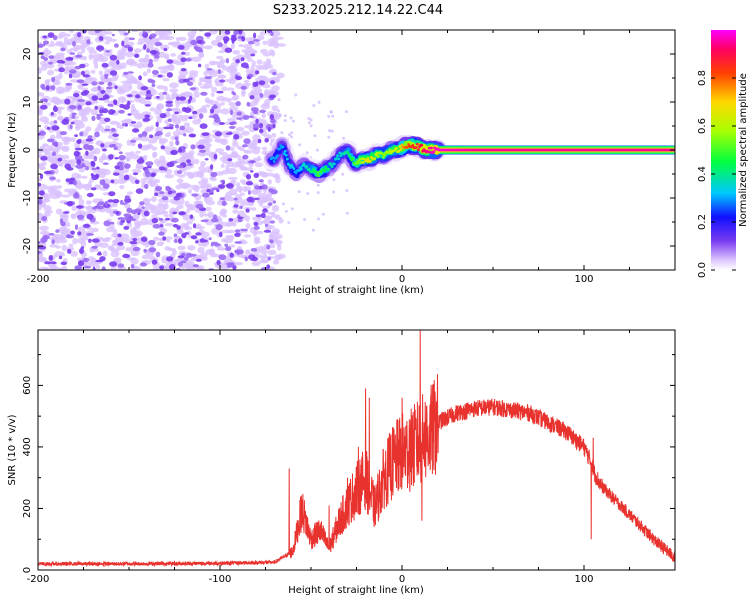  Describe the element at coordinates (27, 198) in the screenshot. I see `spectrogram-ytick-label: -10` at that location.